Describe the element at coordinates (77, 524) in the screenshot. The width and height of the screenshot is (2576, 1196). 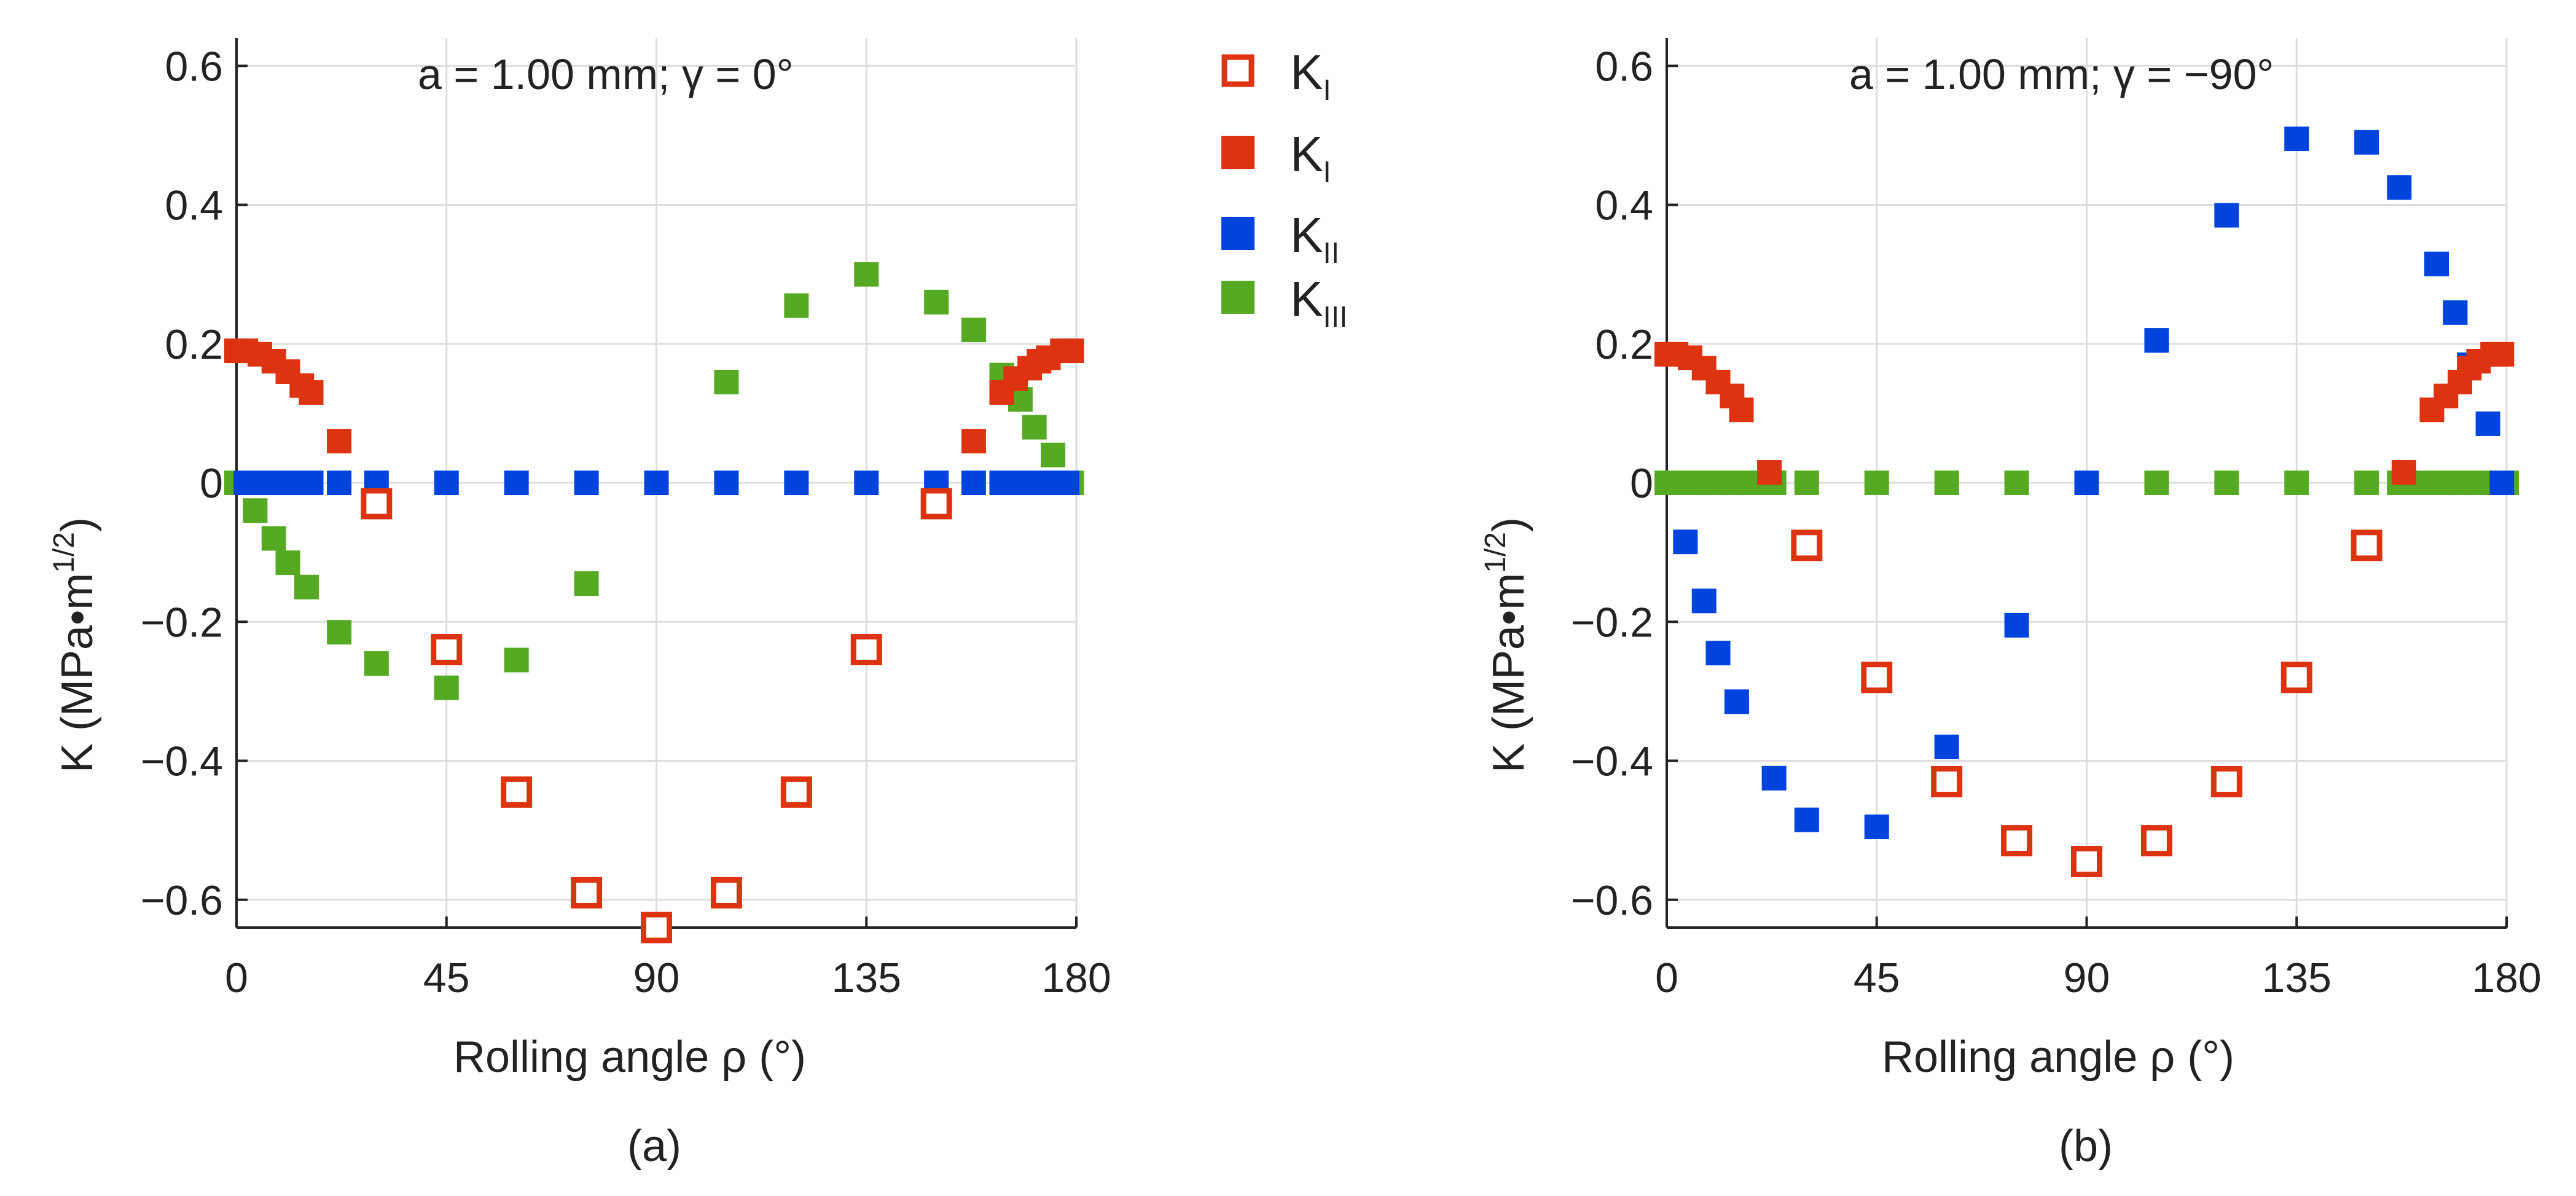
I see `panel-a-y-label-end: )` at that location.